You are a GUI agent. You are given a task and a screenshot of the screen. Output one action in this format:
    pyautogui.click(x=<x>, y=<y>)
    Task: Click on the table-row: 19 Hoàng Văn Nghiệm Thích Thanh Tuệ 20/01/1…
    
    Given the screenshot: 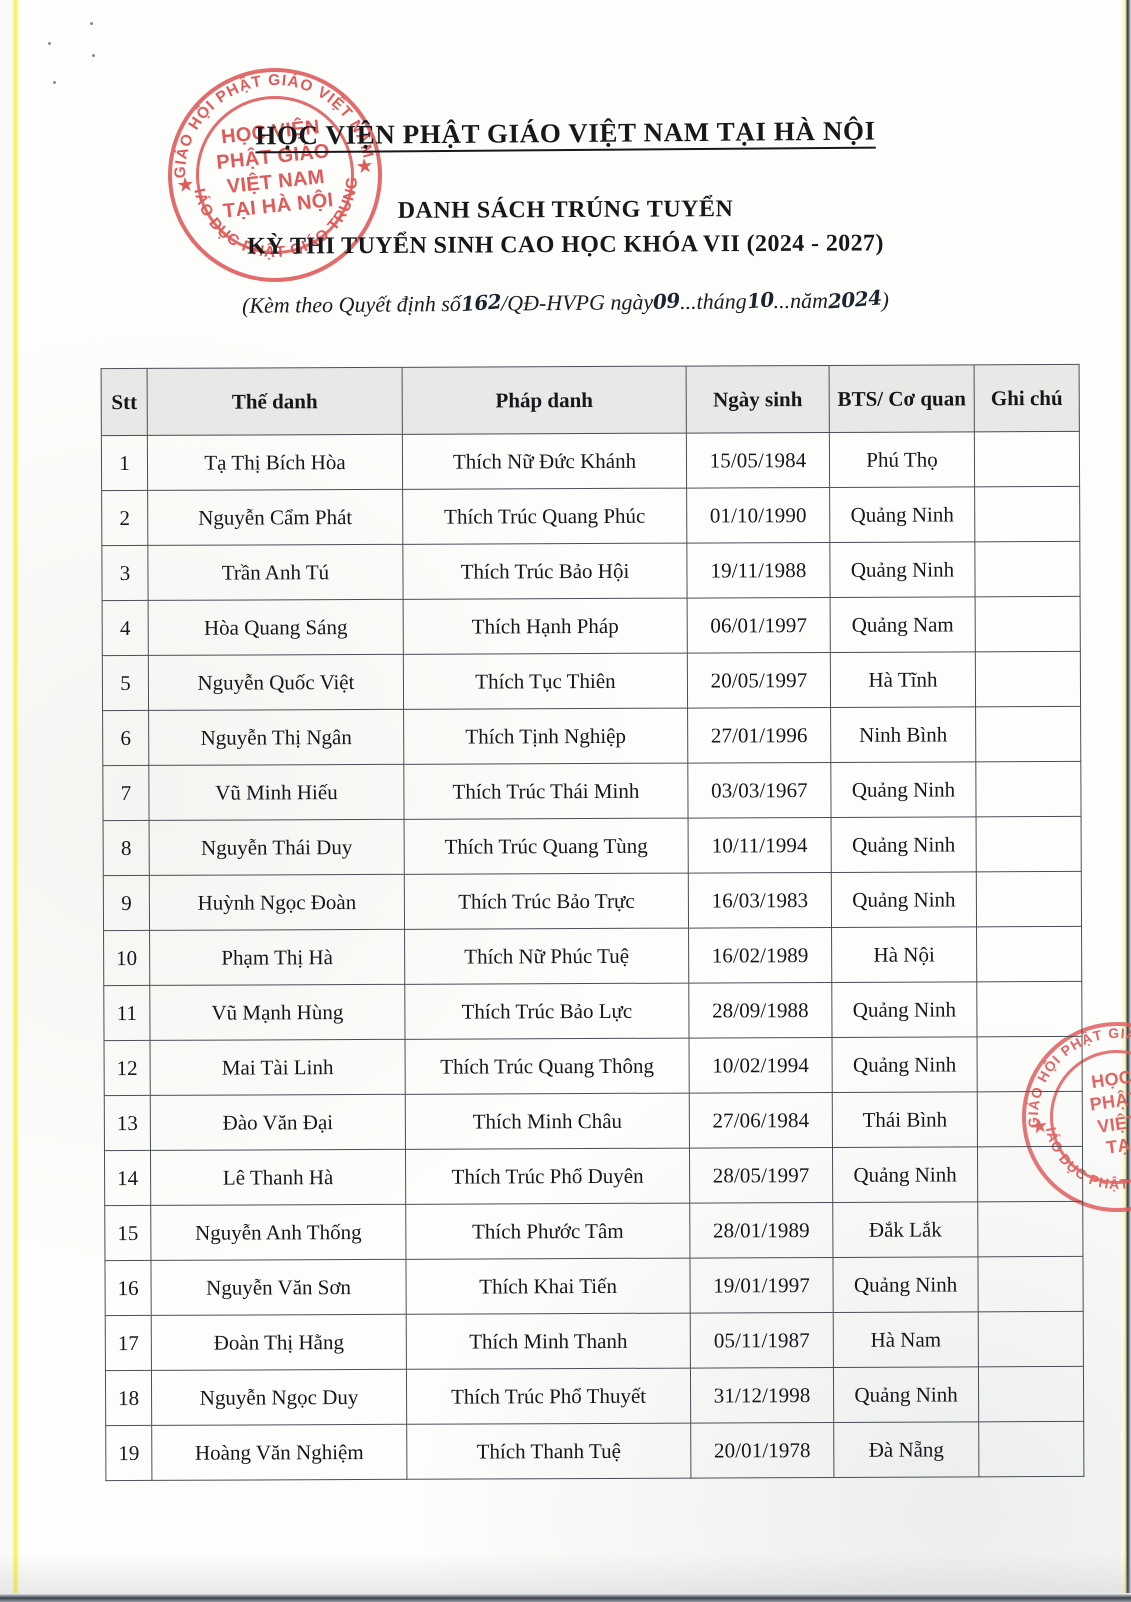 What is the action you would take?
    pyautogui.click(x=594, y=1451)
    